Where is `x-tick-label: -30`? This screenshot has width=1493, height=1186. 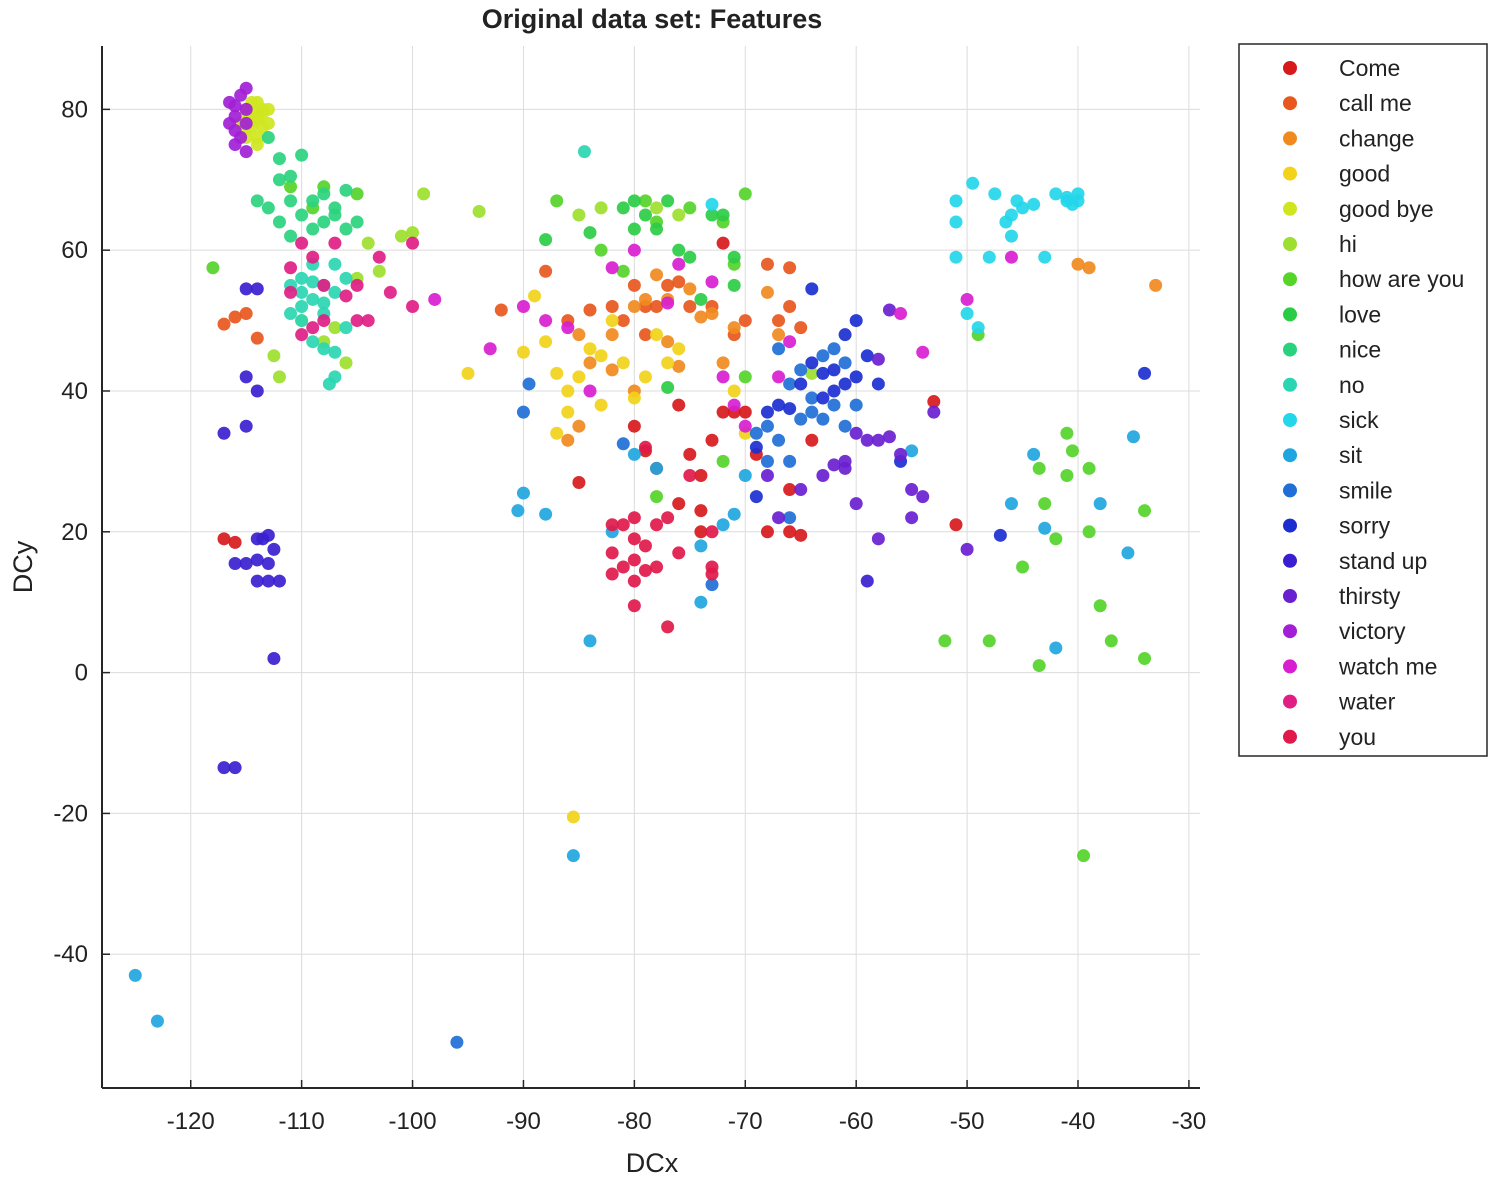
x-tick-label: -30 is located at coordinates (1189, 1121).